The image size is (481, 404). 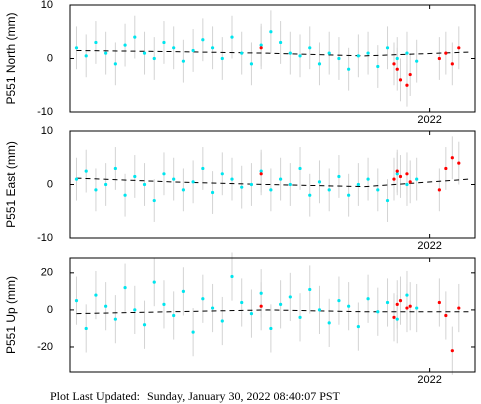 What do you see at coordinates (45, 347) in the screenshot?
I see `y-tick-label: -20` at bounding box center [45, 347].